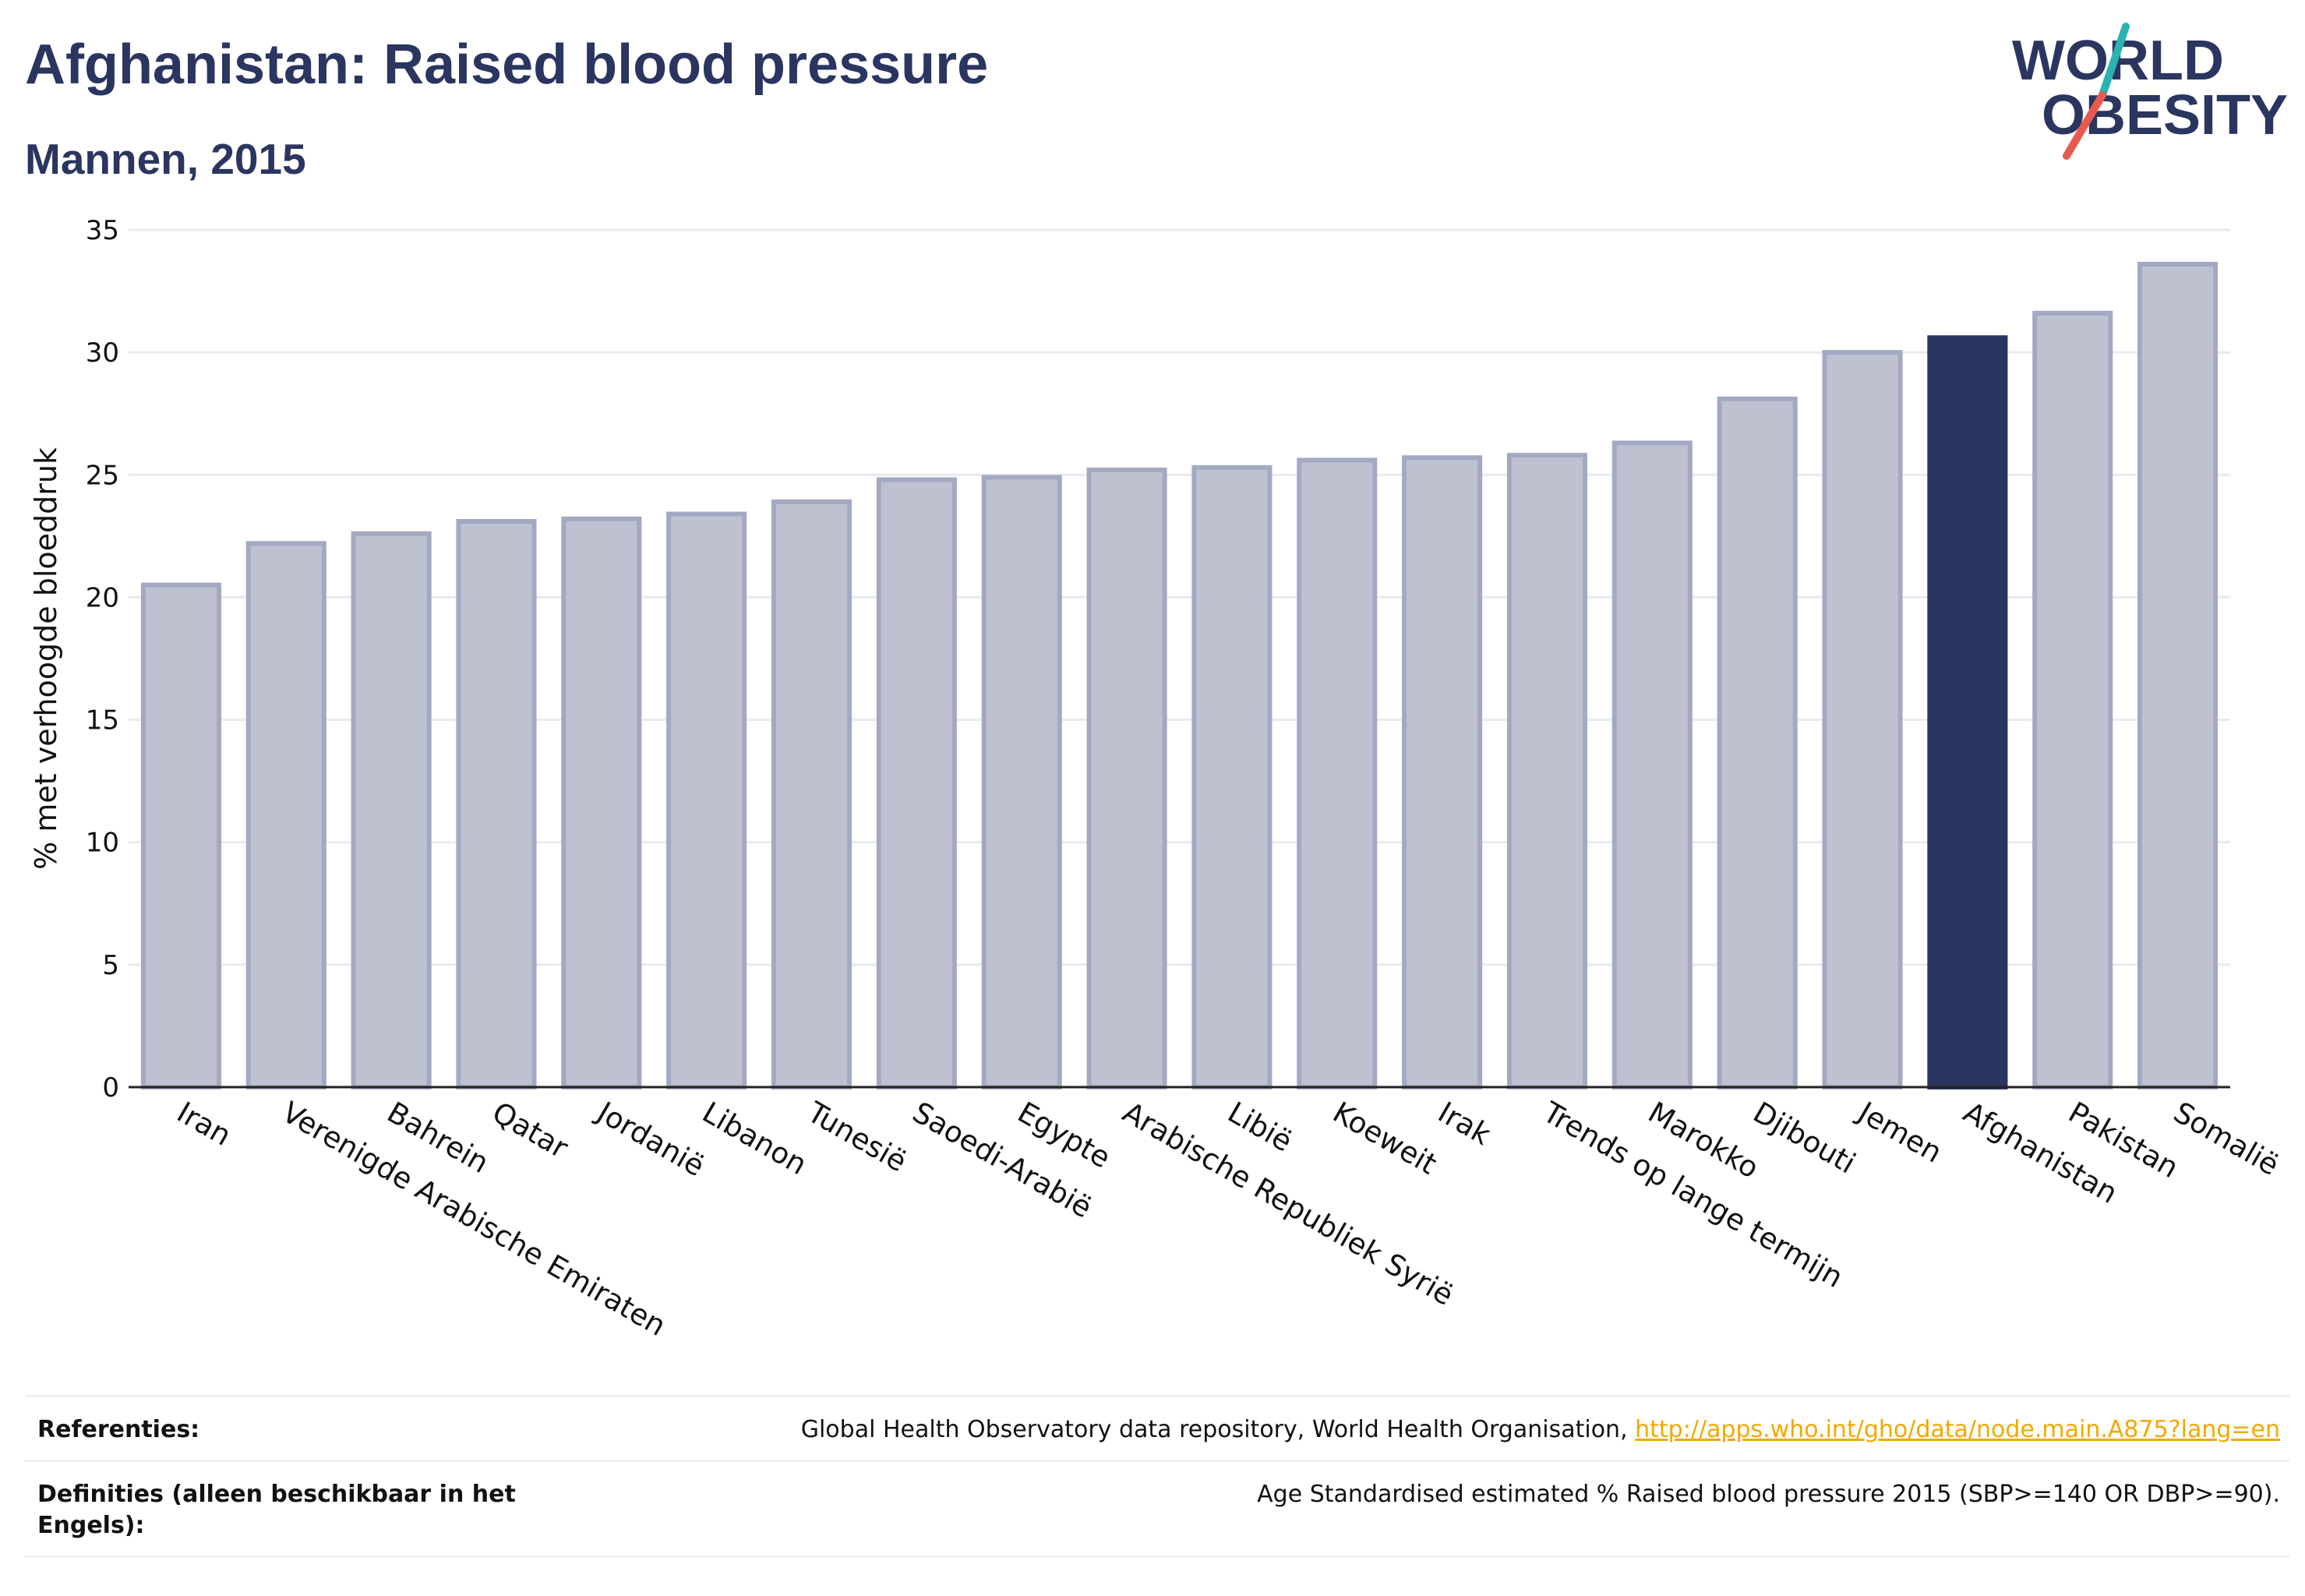 This screenshot has width=2305, height=1596. What do you see at coordinates (2150, 91) in the screenshot?
I see `world-obesity-logo: WORLD OBESITY` at bounding box center [2150, 91].